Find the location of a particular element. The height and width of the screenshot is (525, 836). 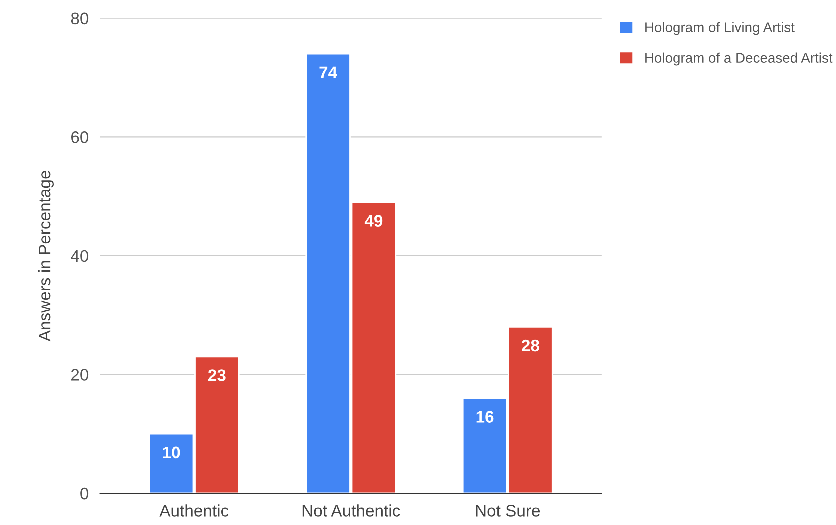

x-tick-label: Not Authentic is located at coordinates (351, 510).